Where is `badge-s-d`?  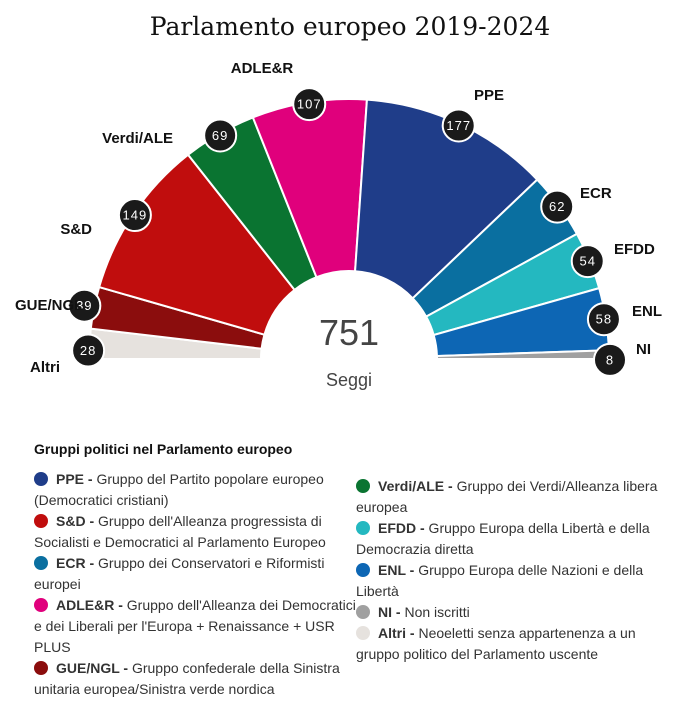 badge-s-d is located at coordinates (134, 215).